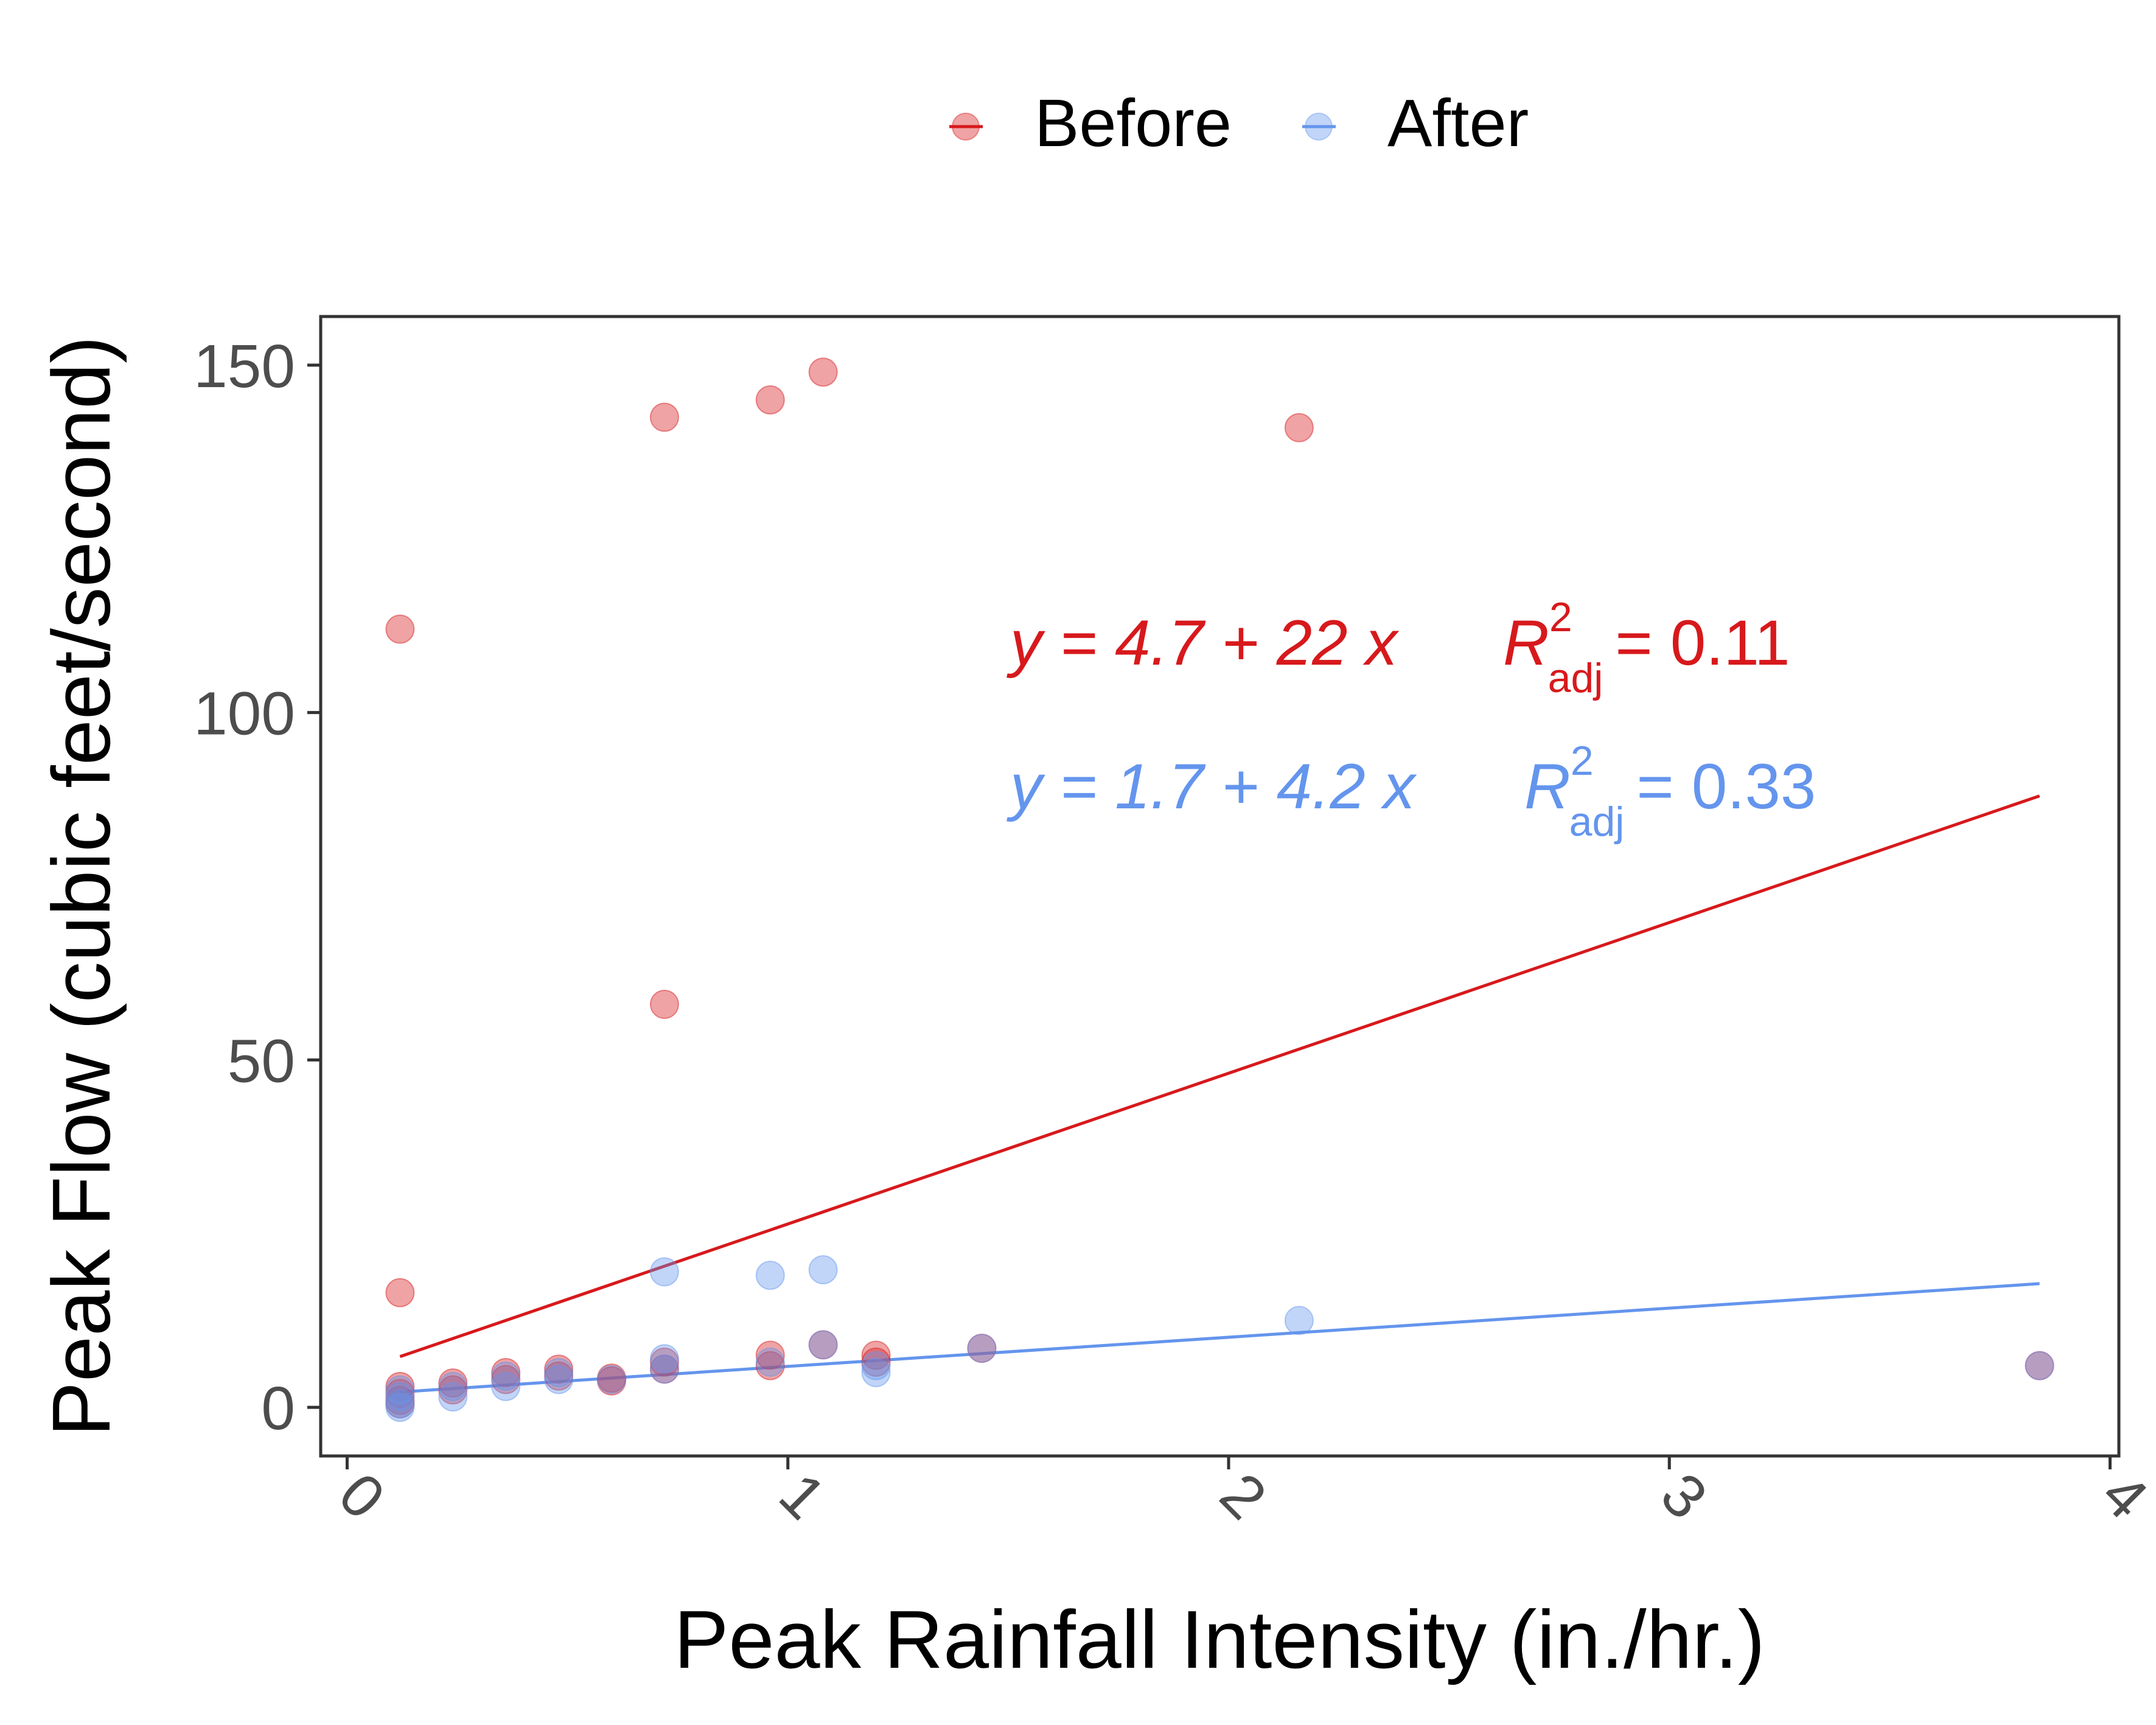  What do you see at coordinates (362, 1496) in the screenshot?
I see `x-tick-label: 0` at bounding box center [362, 1496].